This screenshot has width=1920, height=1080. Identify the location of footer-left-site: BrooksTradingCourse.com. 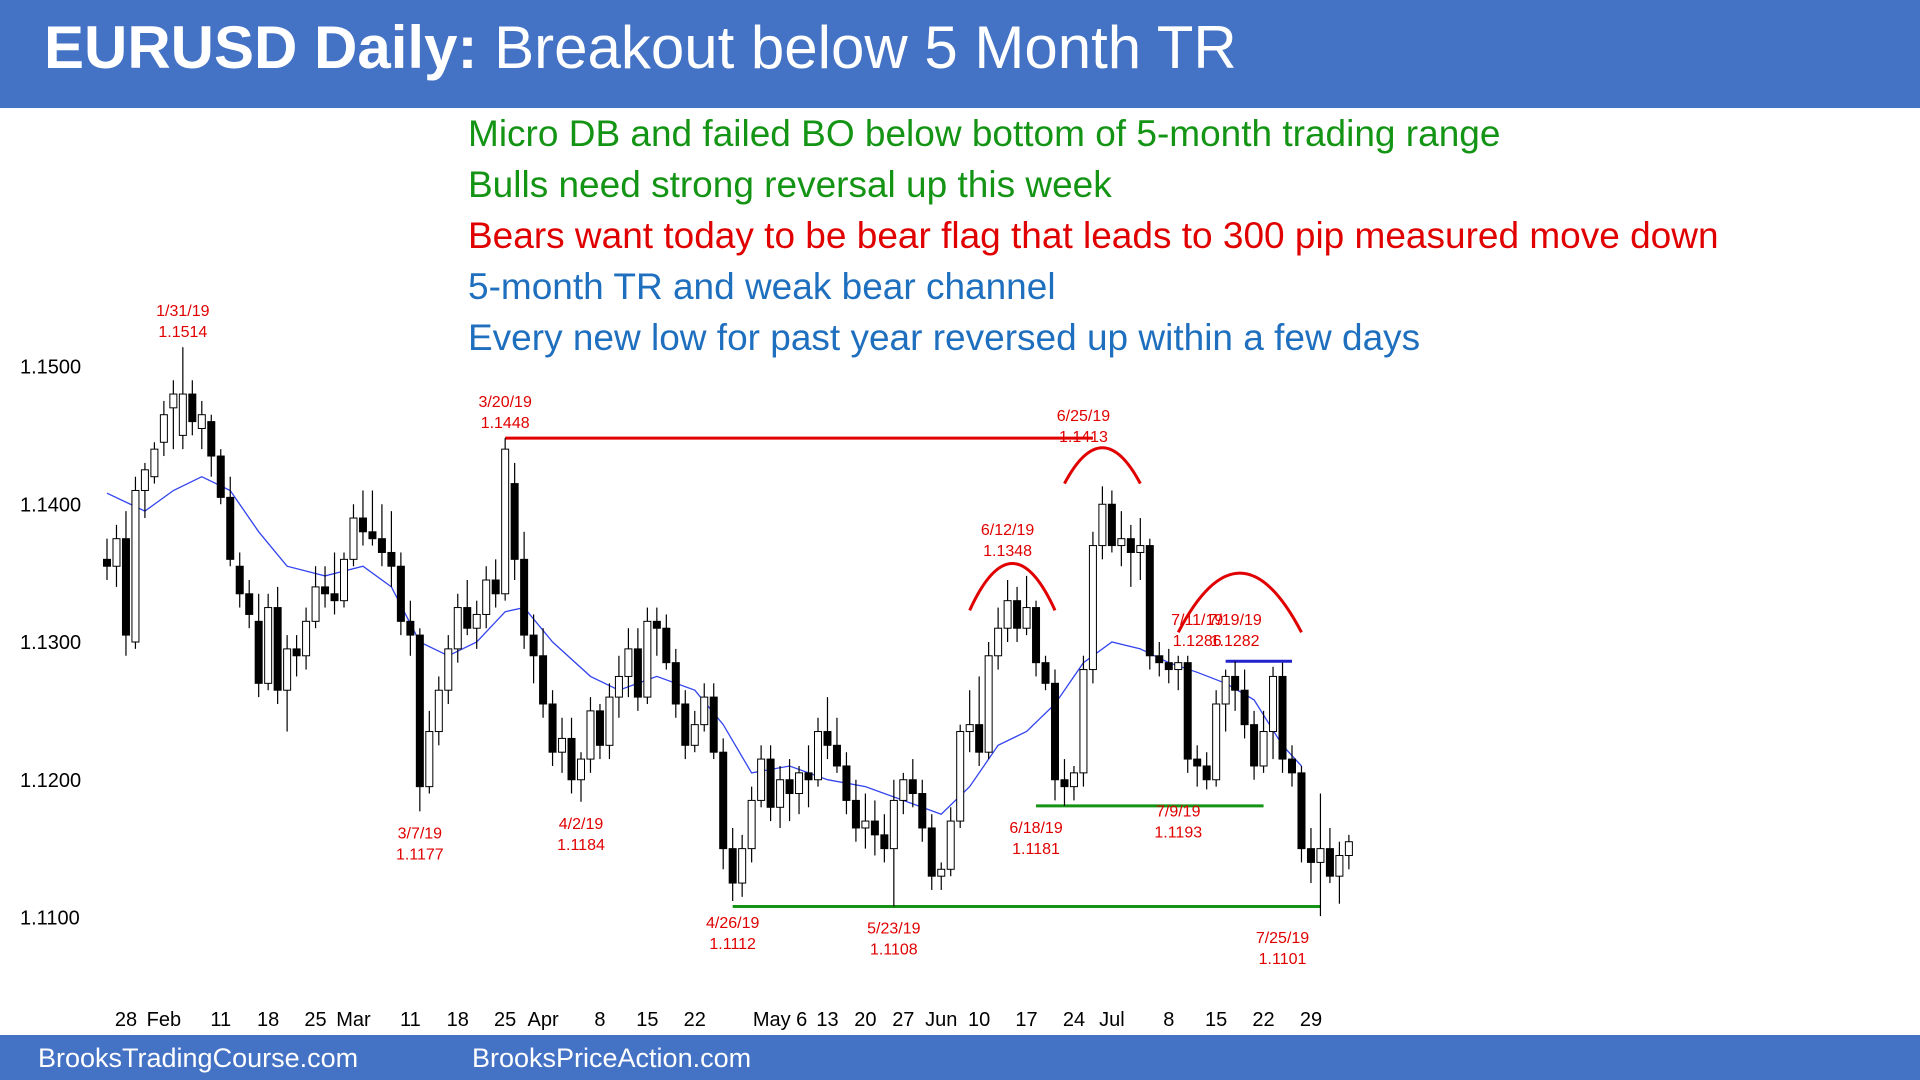
(198, 1058).